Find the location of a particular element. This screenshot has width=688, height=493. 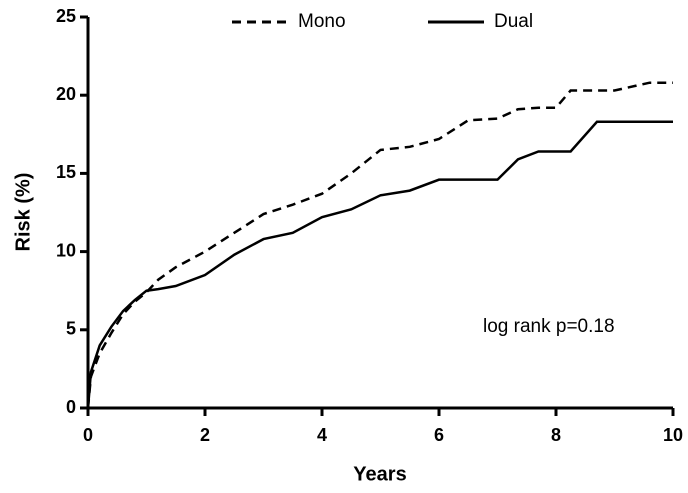

legend-label: Dual is located at coordinates (513, 21).